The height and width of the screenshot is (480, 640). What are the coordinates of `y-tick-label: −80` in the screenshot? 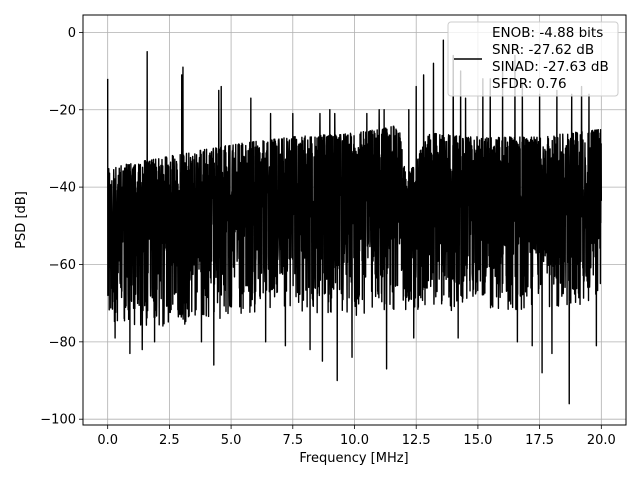 It's located at (62, 342).